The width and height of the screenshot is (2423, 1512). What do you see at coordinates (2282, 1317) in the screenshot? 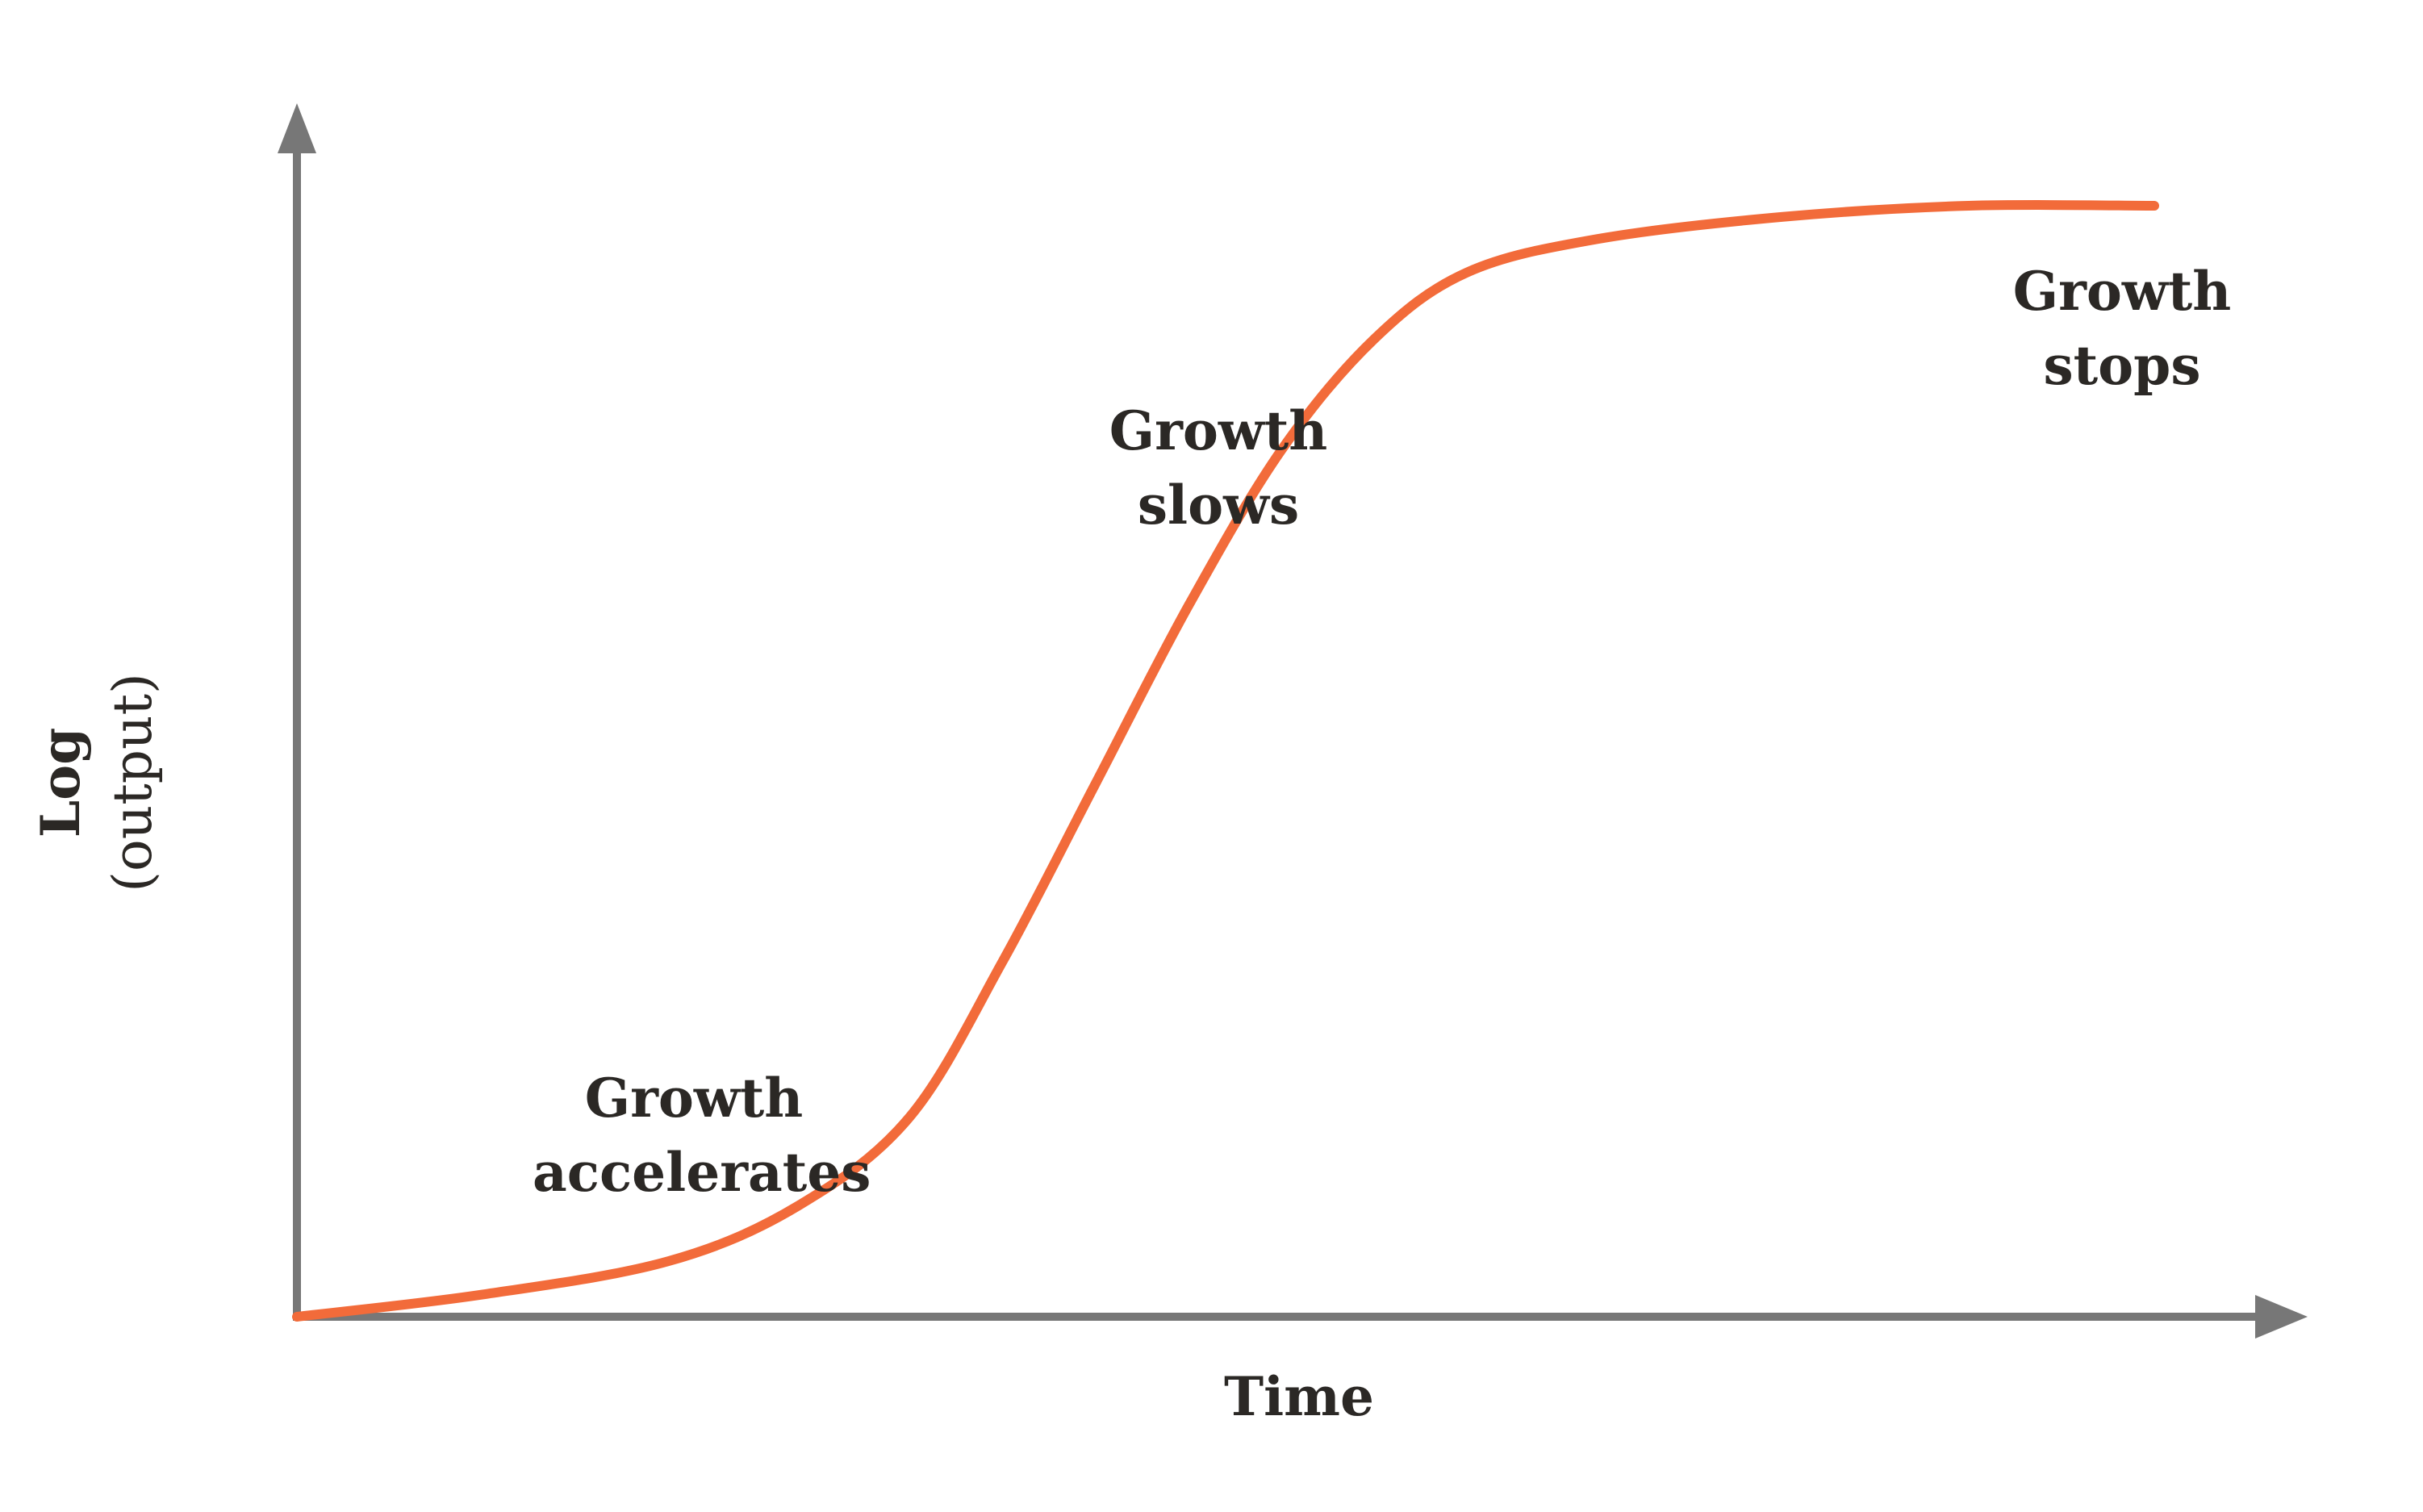
I see `x-axis-arrow-icon` at bounding box center [2282, 1317].